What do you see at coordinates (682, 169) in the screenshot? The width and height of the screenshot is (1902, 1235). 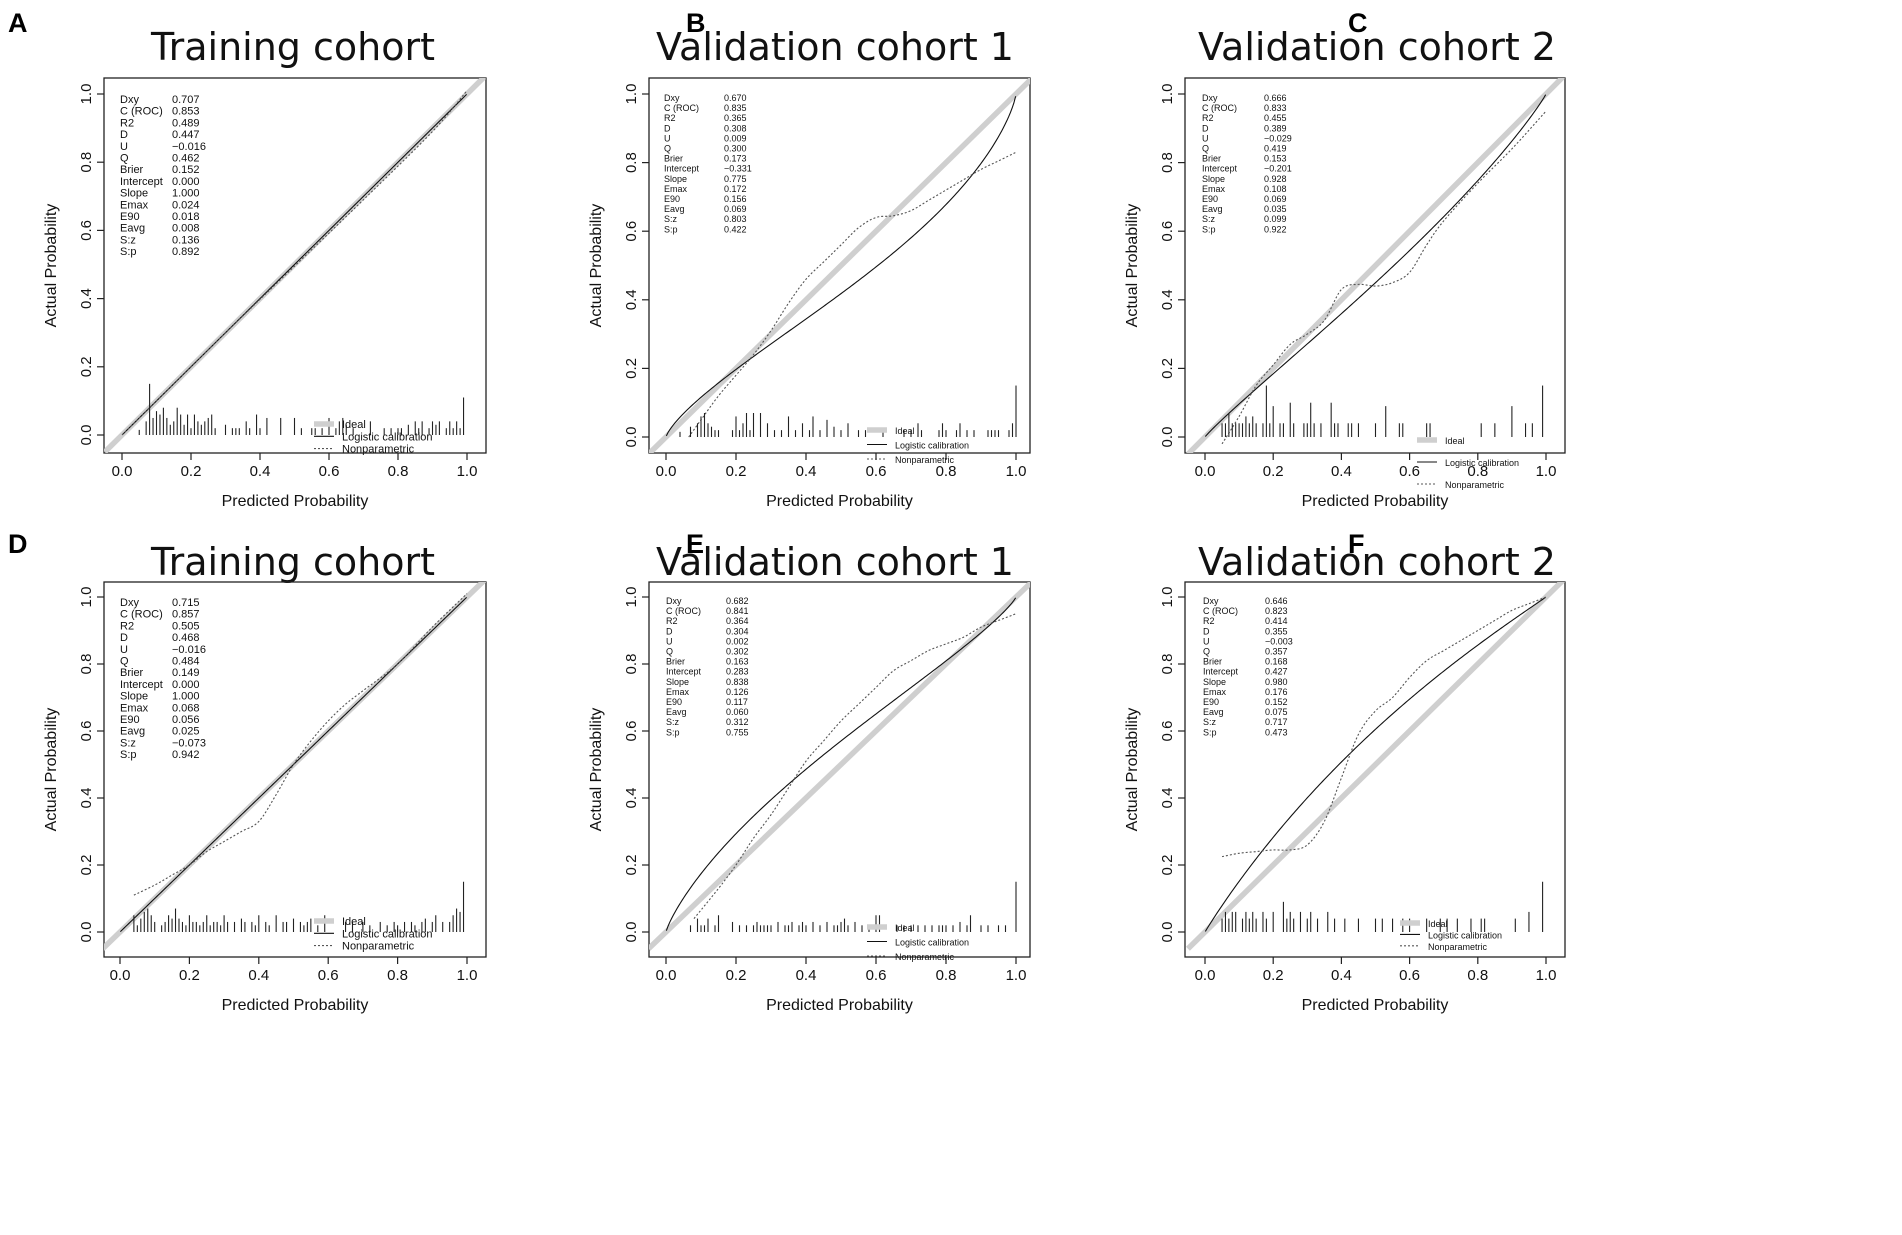 I see `stat-label: Intercept` at bounding box center [682, 169].